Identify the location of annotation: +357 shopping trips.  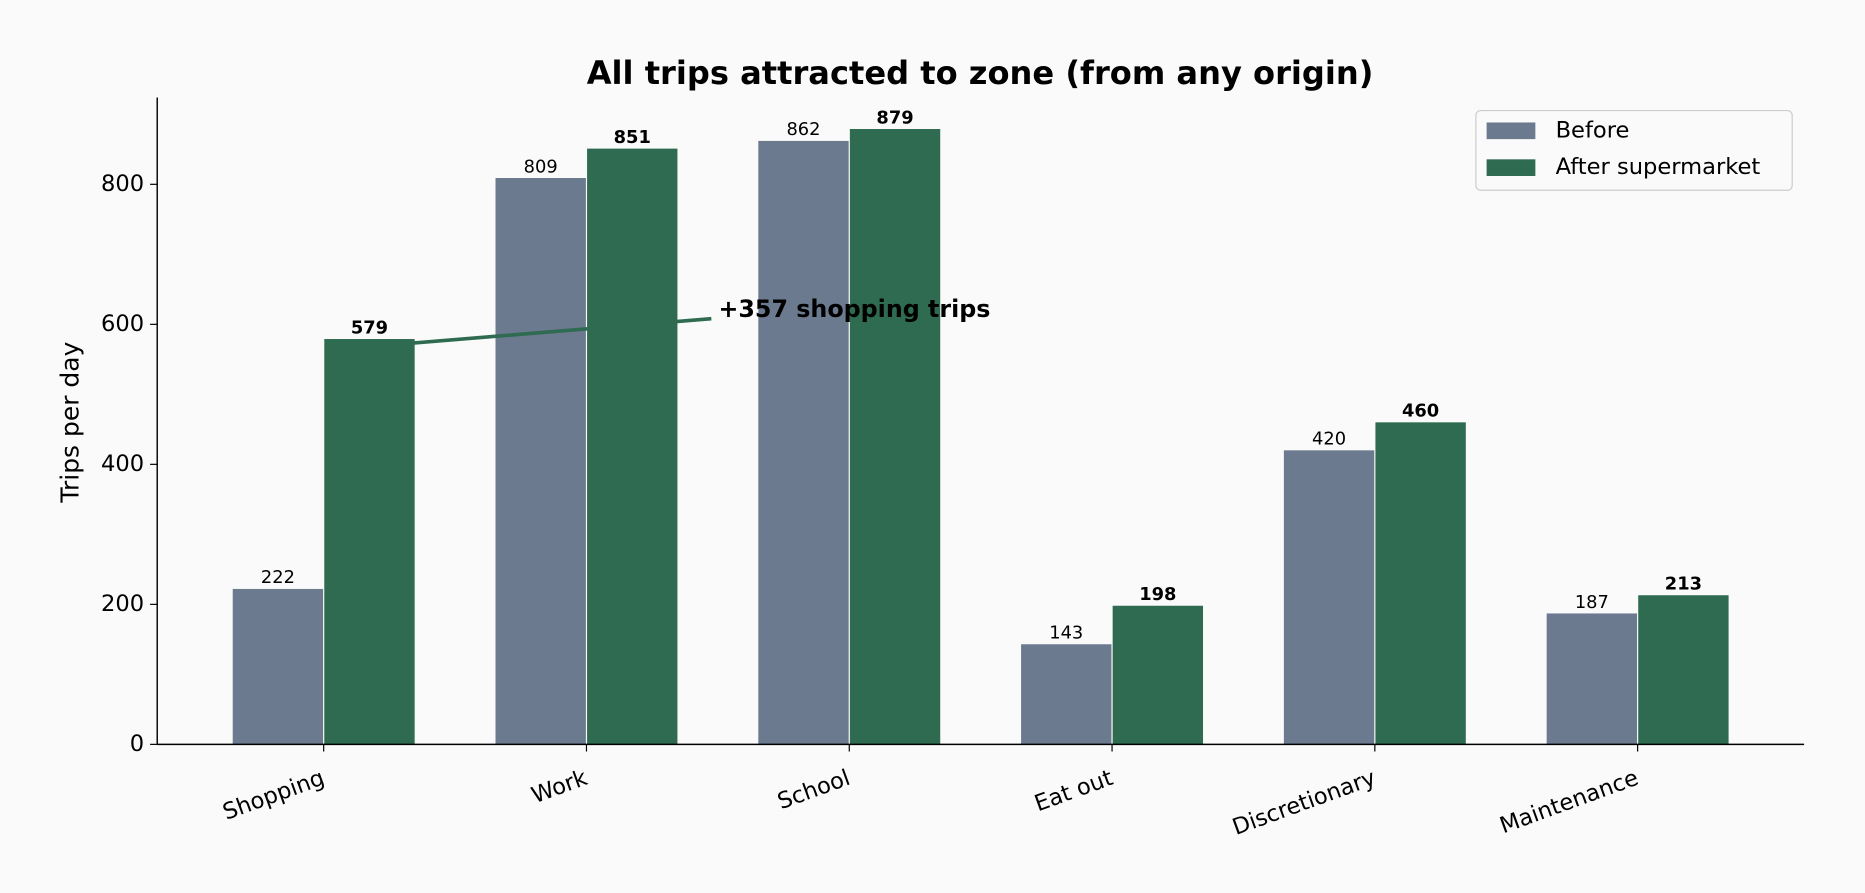
(854, 309).